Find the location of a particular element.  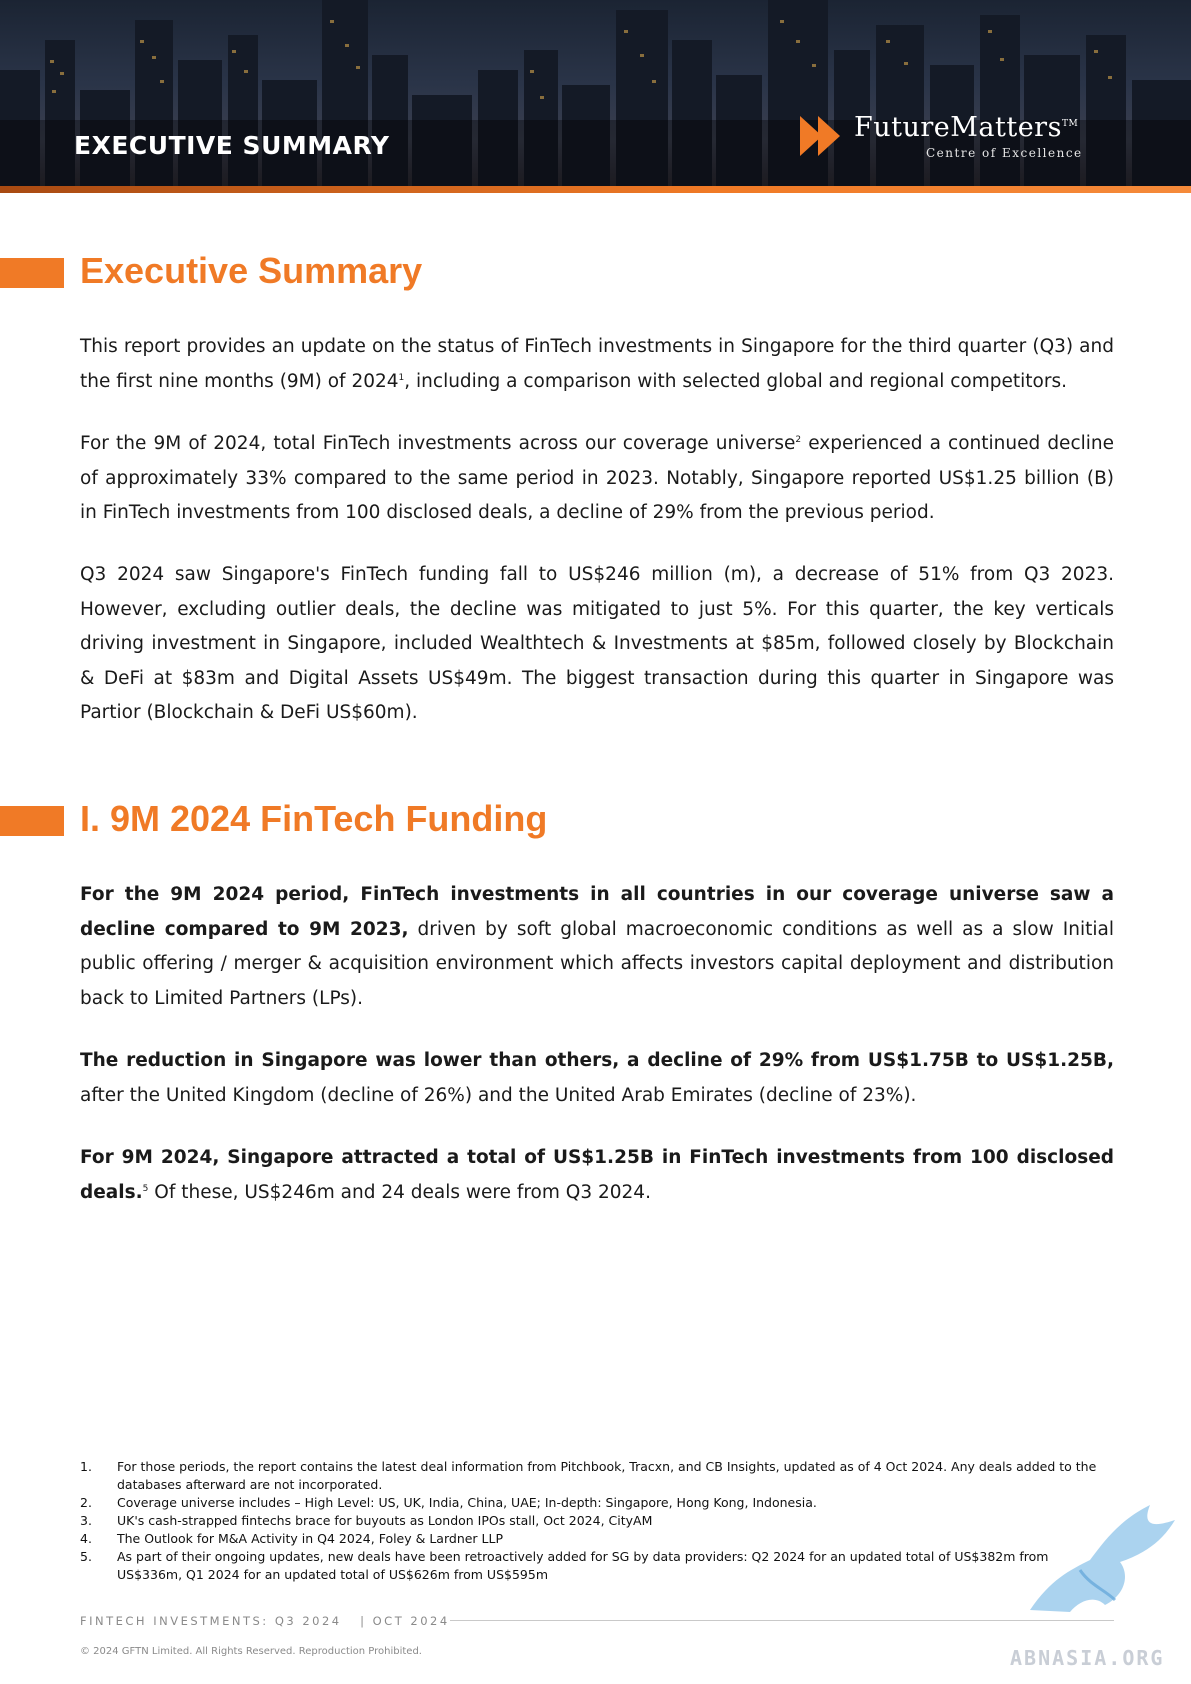

footer-report-title: FINTECH INVESTMENTS: Q3 2024 | OCT 2024 is located at coordinates (265, 1621).